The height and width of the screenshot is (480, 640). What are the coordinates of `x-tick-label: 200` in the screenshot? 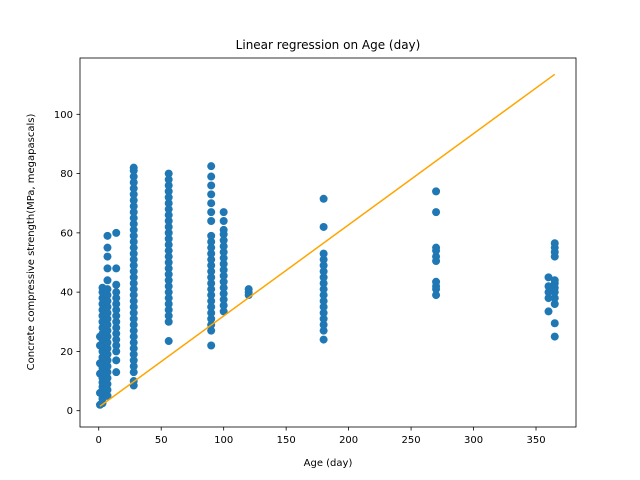 It's located at (348, 440).